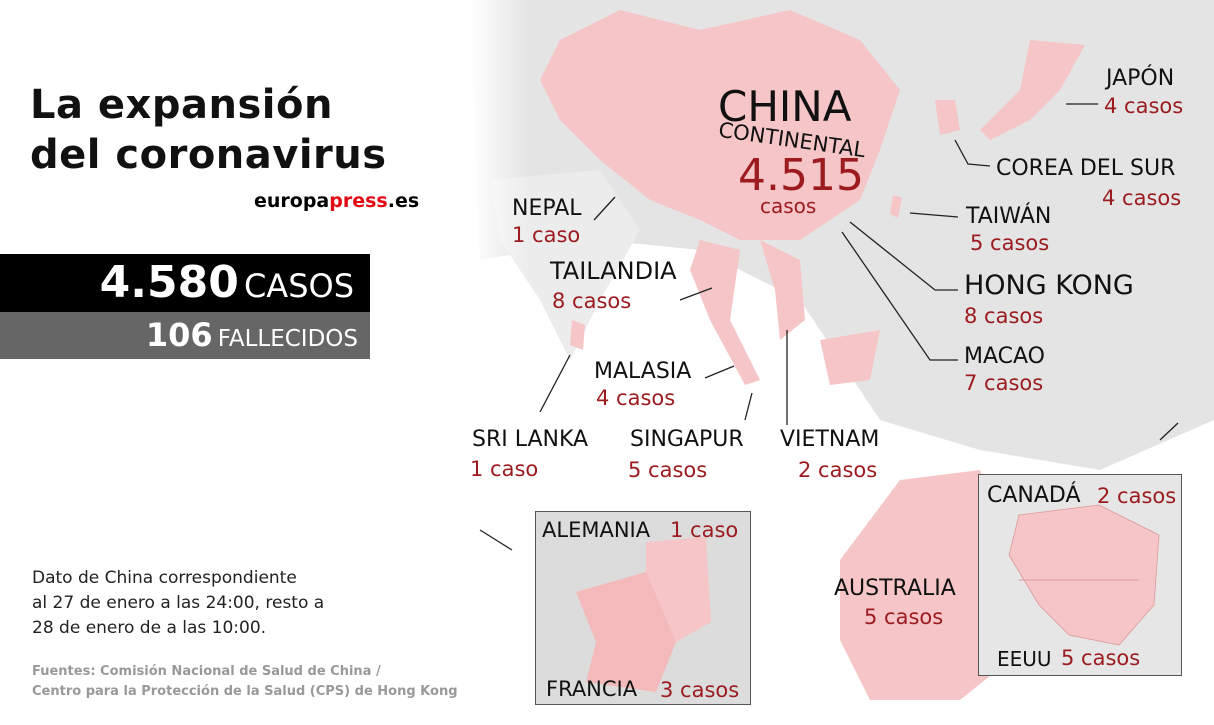  Describe the element at coordinates (1009, 216) in the screenshot. I see `label-taiwan: TAIWÁN` at that location.